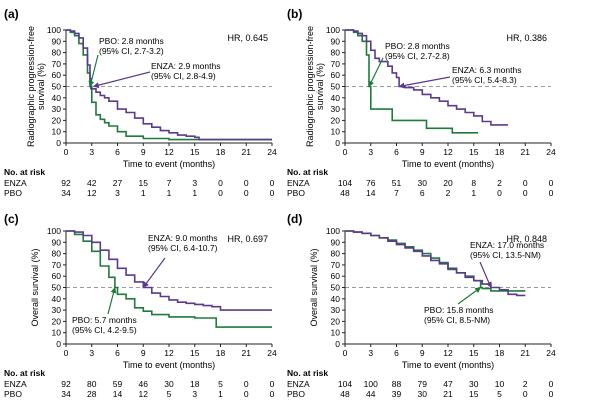  Describe the element at coordinates (31, 86) in the screenshot. I see `y-axis-label-line: Radiographic progression-free` at that location.